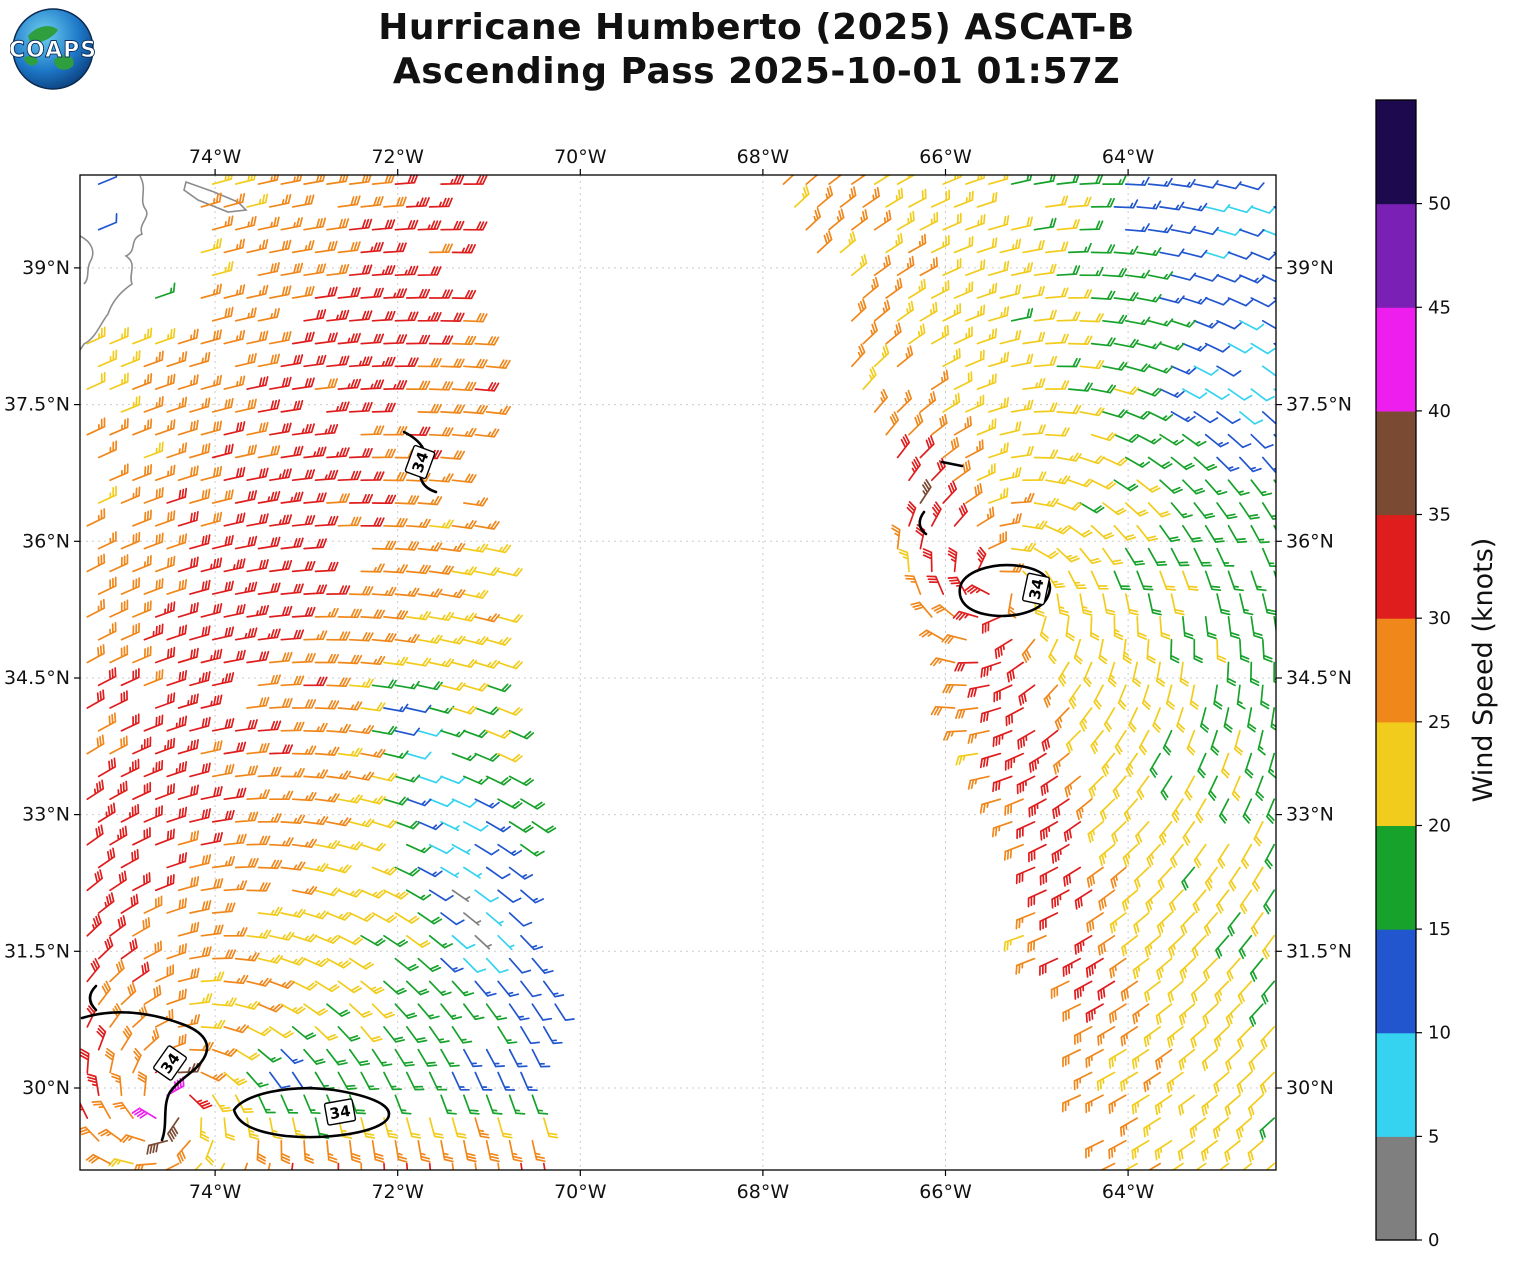 Image resolution: width=1513 pixels, height=1264 pixels. Describe the element at coordinates (1439, 1033) in the screenshot. I see `colorbar-tick-label: 10` at that location.